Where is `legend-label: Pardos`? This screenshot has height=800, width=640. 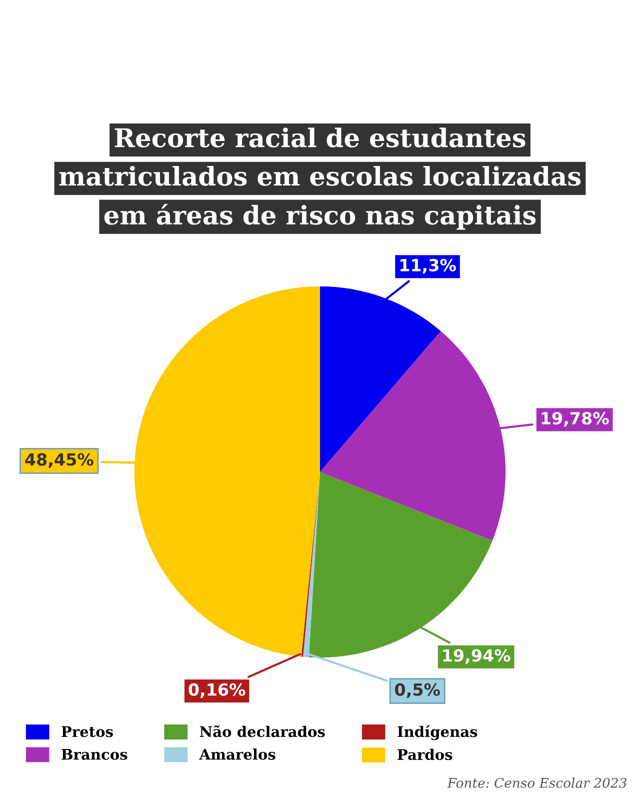
legend-label: Pardos is located at coordinates (425, 754).